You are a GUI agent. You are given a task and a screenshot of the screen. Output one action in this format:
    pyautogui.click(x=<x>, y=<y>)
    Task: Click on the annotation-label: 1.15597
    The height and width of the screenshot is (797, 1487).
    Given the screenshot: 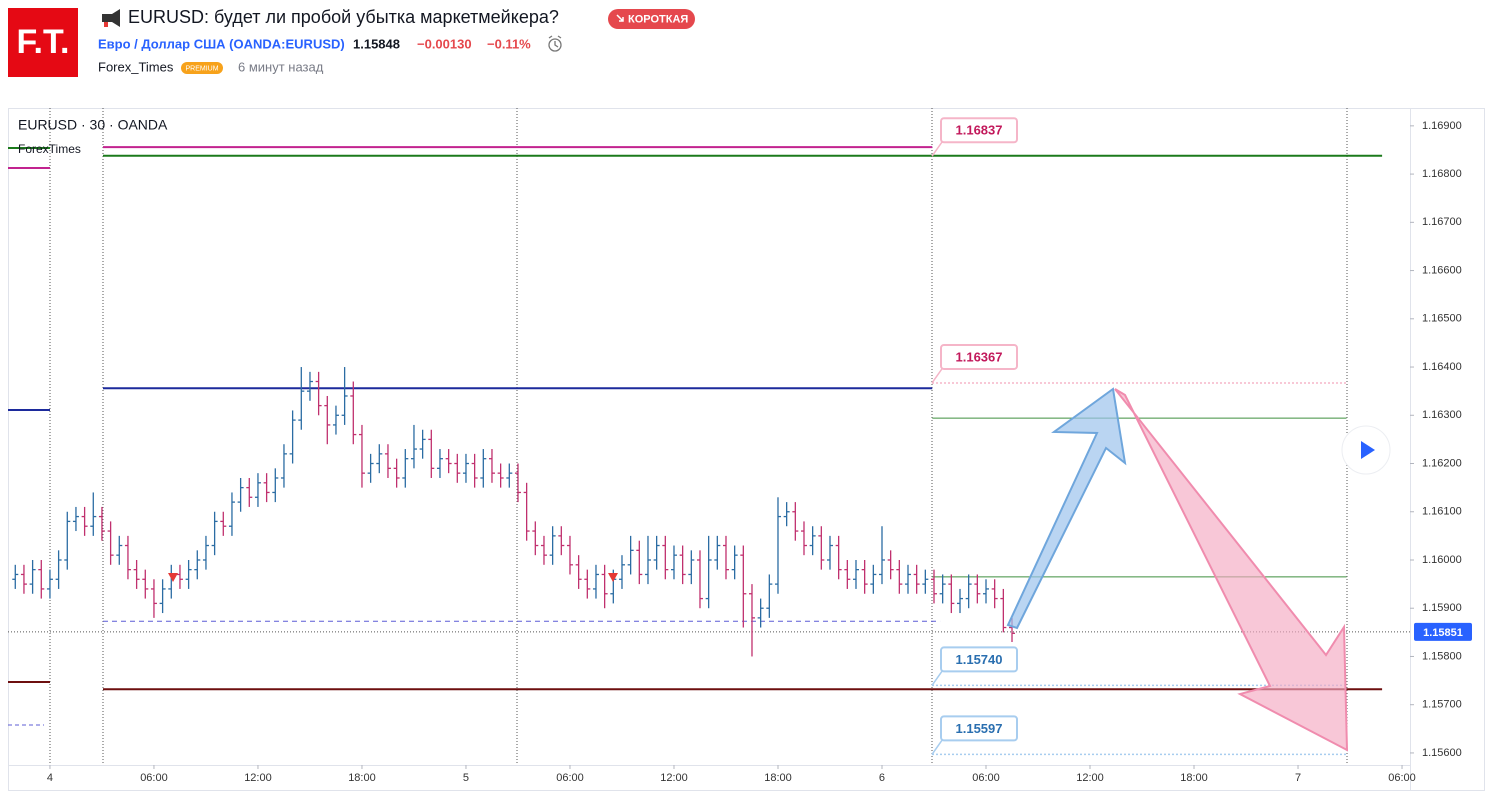 What is the action you would take?
    pyautogui.click(x=979, y=728)
    